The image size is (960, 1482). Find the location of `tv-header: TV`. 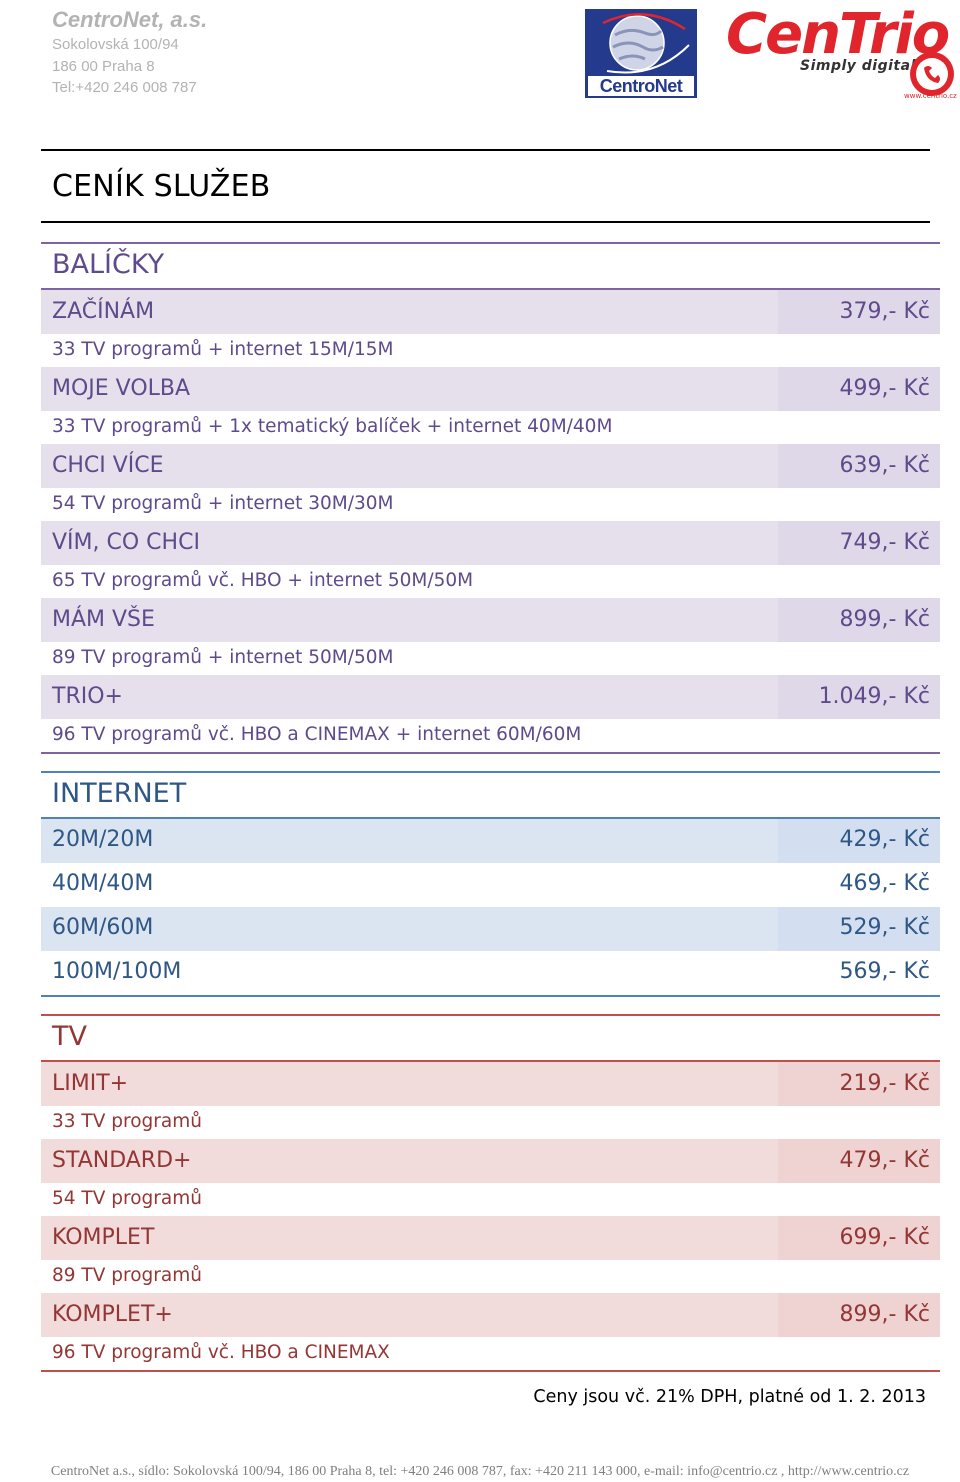

tv-header: TV is located at coordinates (490, 1037).